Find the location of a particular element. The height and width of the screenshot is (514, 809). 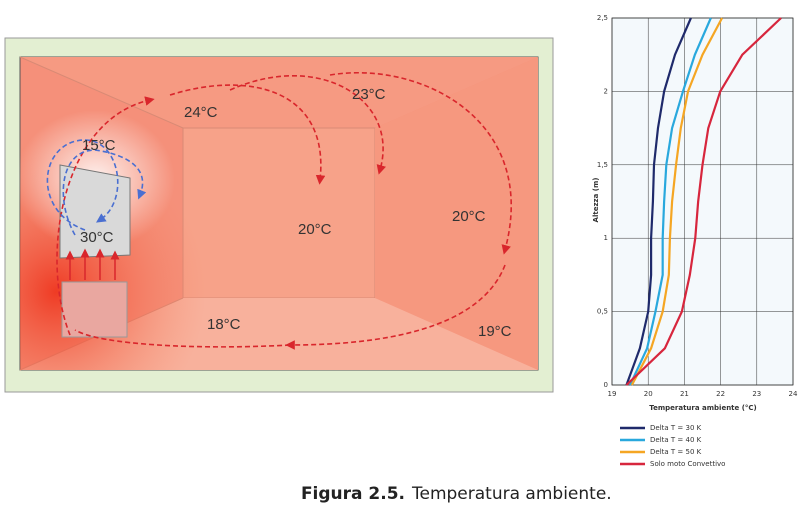

temp-label: 24°C is located at coordinates (201, 112).